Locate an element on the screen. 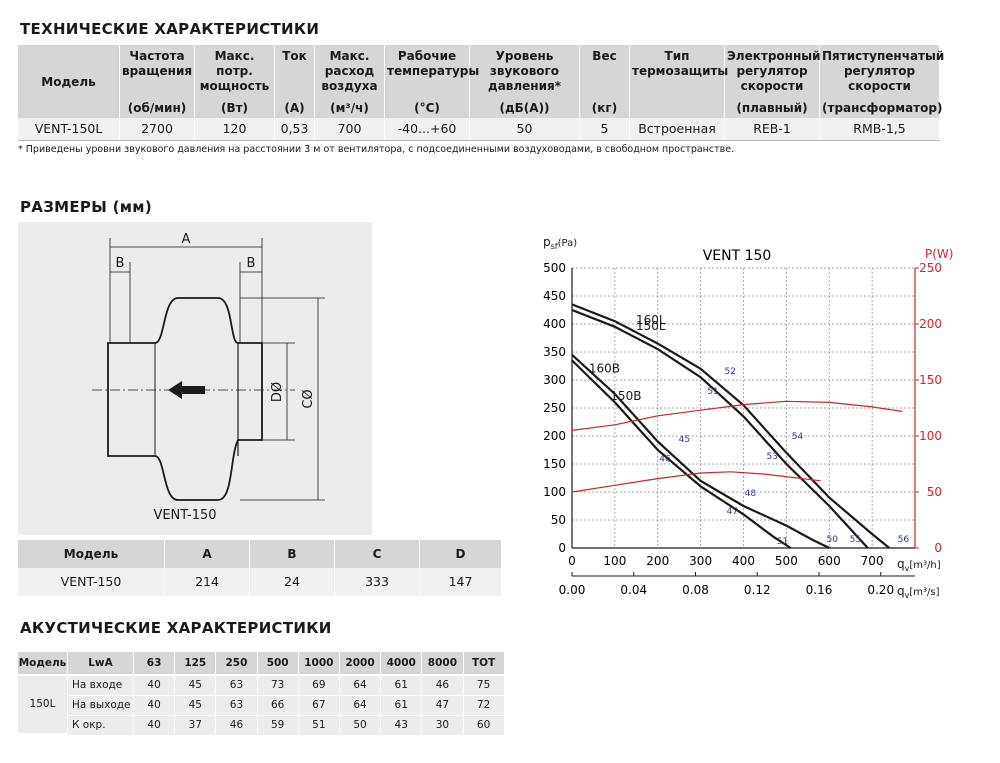 The height and width of the screenshot is (763, 1000). y-tick-label: 400 is located at coordinates (554, 324).